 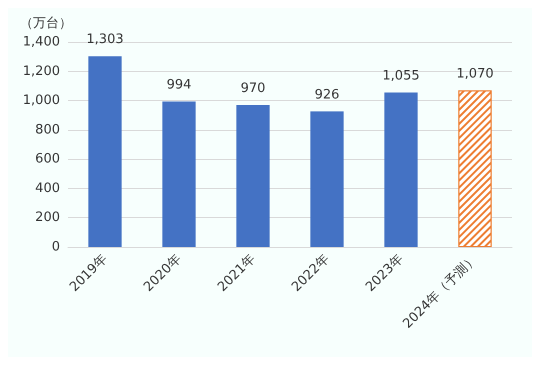 What do you see at coordinates (327, 94) in the screenshot?
I see `data-label: 926` at bounding box center [327, 94].